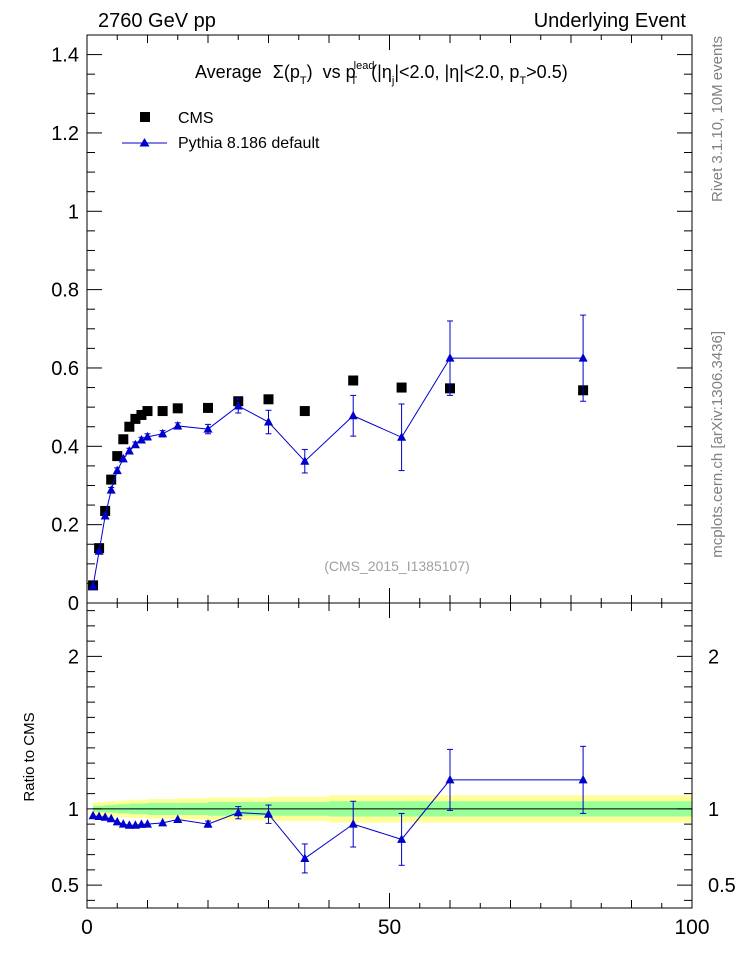  What do you see at coordinates (65, 526) in the screenshot?
I see `main-ytick-label: 0.2` at bounding box center [65, 526].